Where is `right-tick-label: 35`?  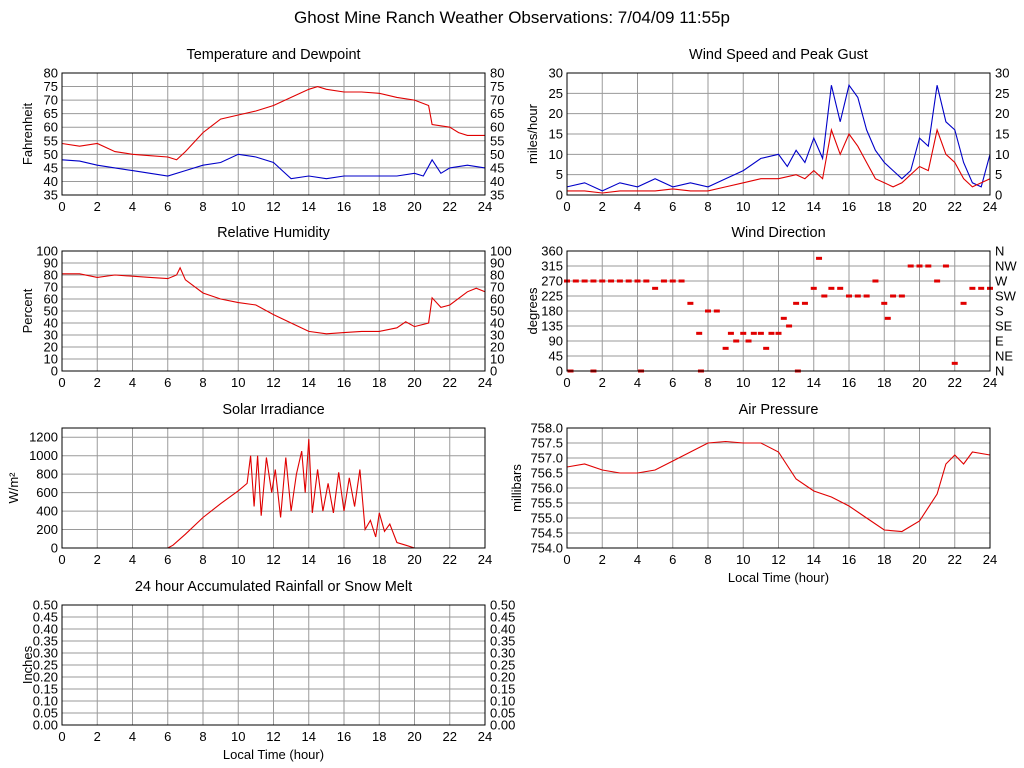
right-tick-label: 35 is located at coordinates (497, 195).